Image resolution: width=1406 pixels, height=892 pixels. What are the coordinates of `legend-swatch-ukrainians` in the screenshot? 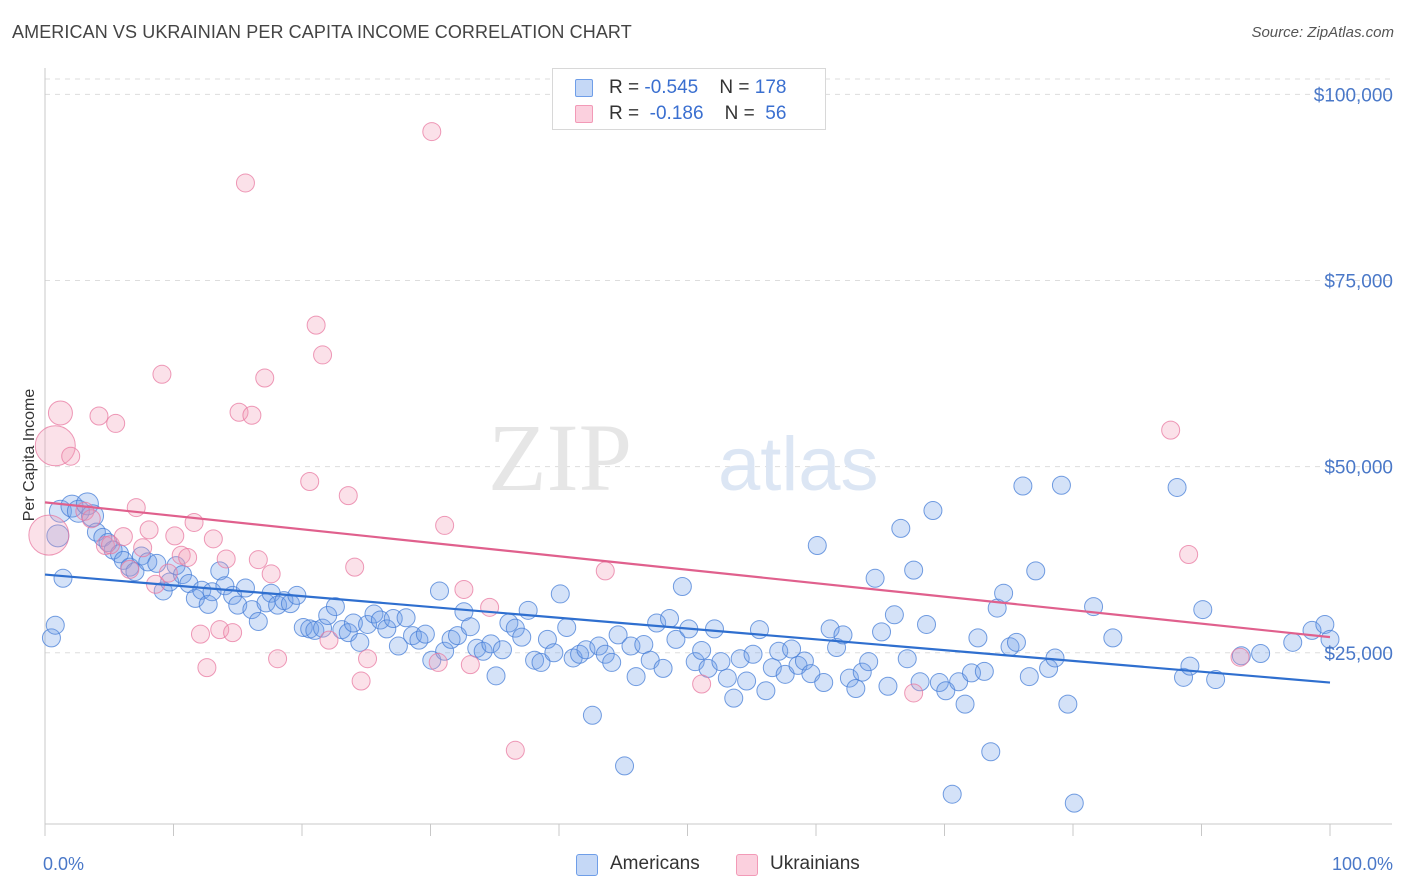 It's located at (747, 865).